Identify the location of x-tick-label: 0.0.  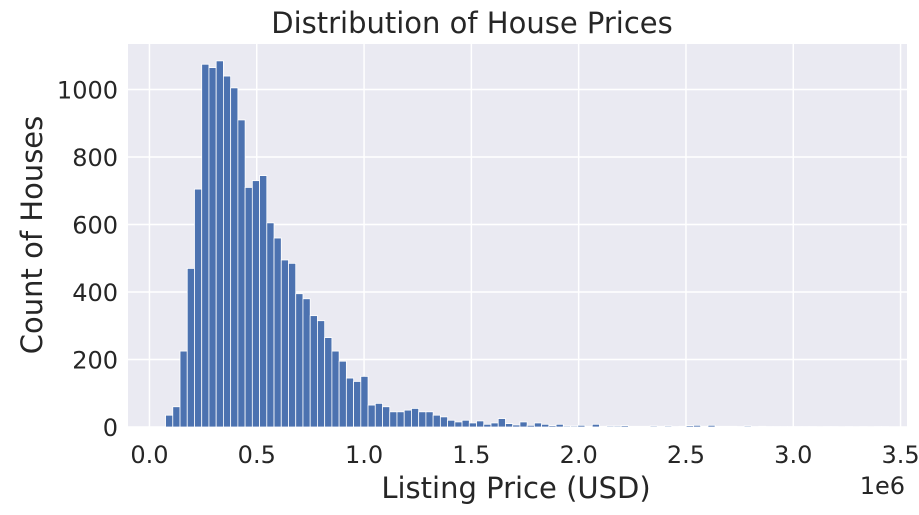
(149, 455).